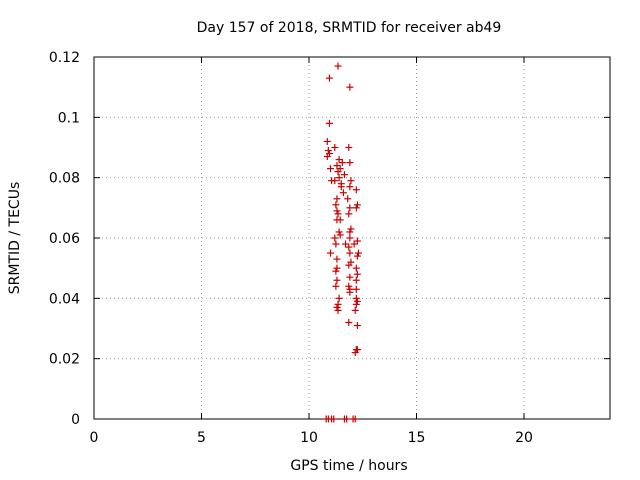  What do you see at coordinates (15, 238) in the screenshot?
I see `y-axis-label: SRMTID / TECUs` at bounding box center [15, 238].